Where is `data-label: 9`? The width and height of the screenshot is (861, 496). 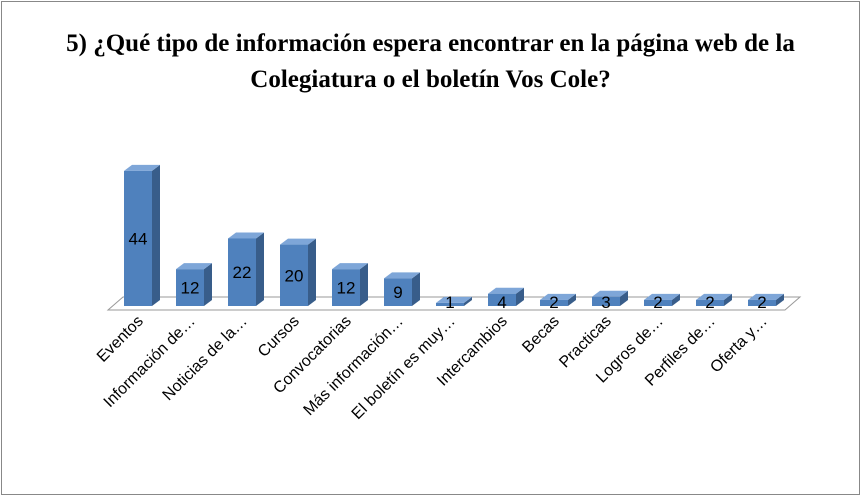
data-label: 9 is located at coordinates (397, 292).